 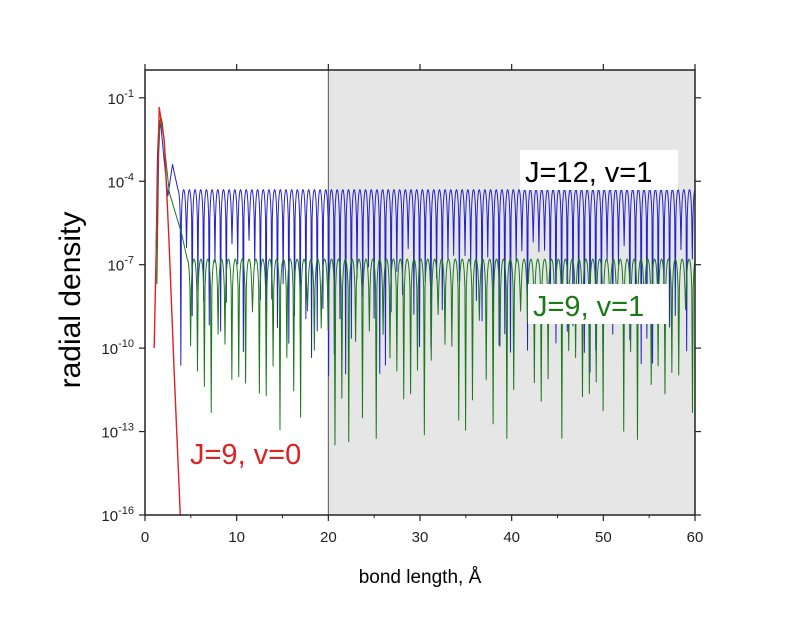 I want to click on y-tick-label: 10⁻¹⁰, so click(x=117, y=348).